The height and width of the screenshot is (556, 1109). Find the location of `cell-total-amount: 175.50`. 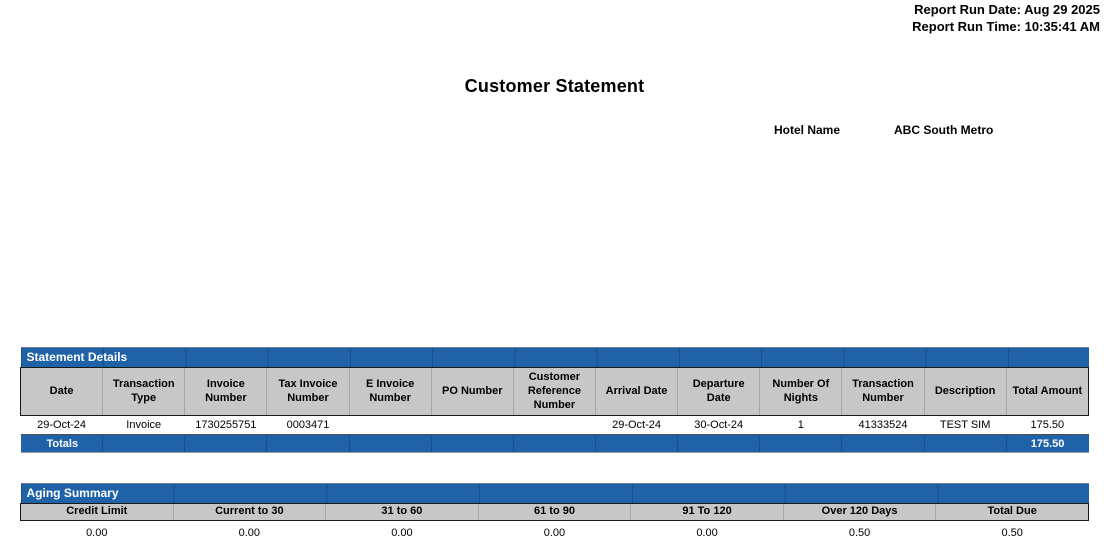

cell-total-amount: 175.50 is located at coordinates (1047, 425).